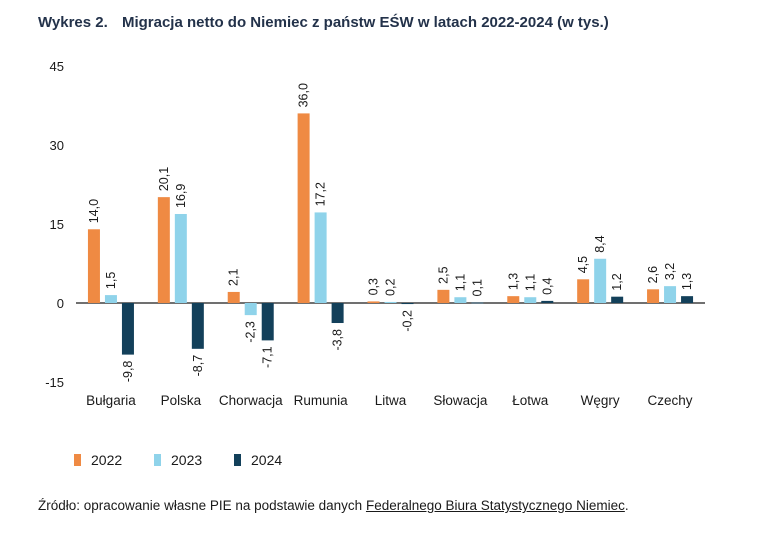 The image size is (769, 540). What do you see at coordinates (374, 286) in the screenshot?
I see `data-label: 0,3` at bounding box center [374, 286].